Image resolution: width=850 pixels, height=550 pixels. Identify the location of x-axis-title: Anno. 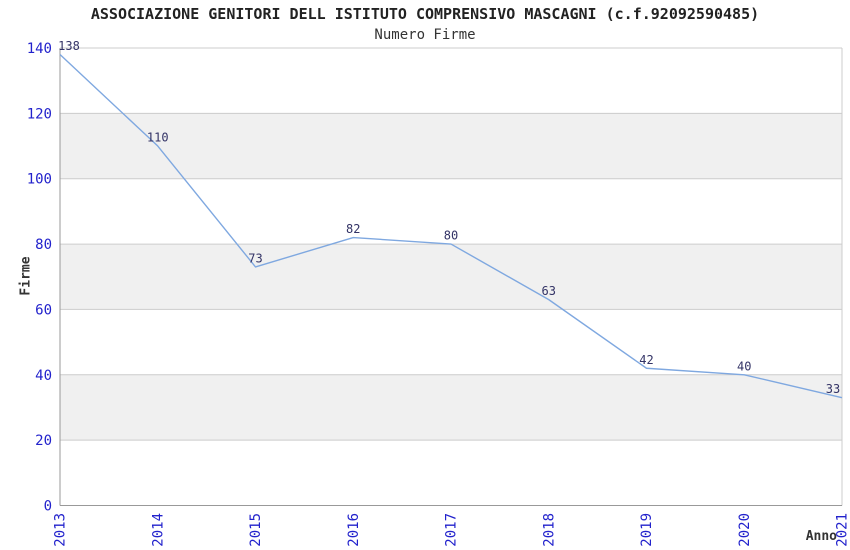
(821, 536).